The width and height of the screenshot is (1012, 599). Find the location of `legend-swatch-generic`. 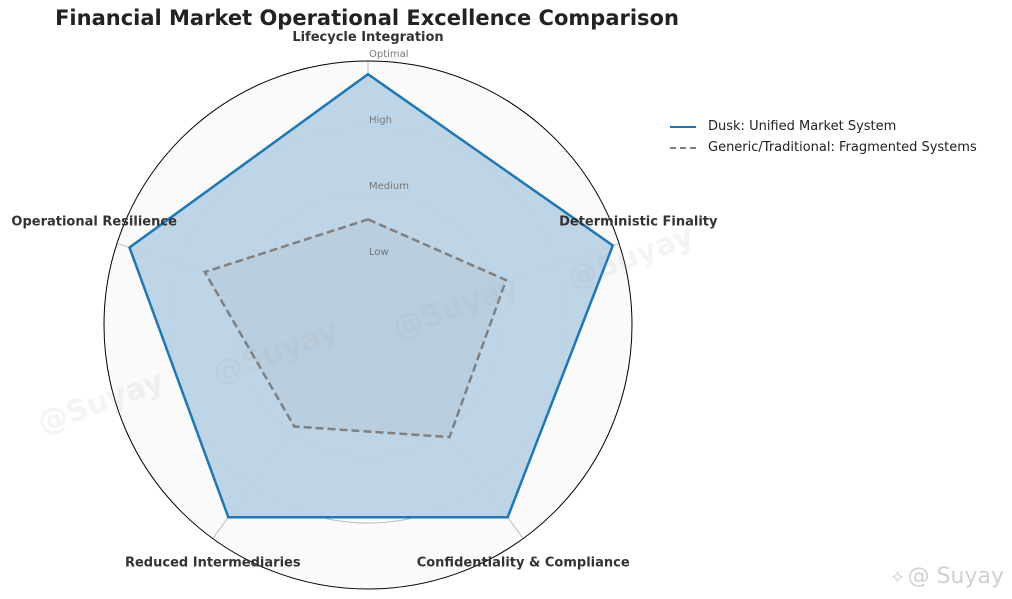

legend-swatch-generic is located at coordinates (683, 147).